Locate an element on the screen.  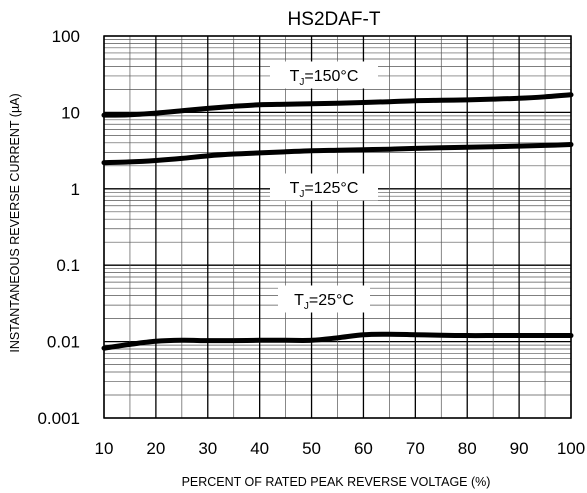
curve-label-layer: TJ=150°CTJ=125°CTJ=25°C is located at coordinates (324, 187).